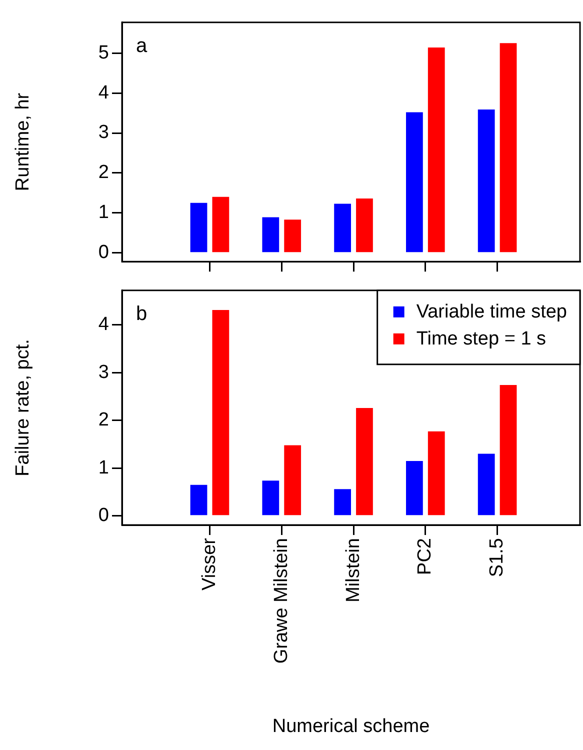  I want to click on y-axis-title: Failure rate, pct., so click(23, 407).